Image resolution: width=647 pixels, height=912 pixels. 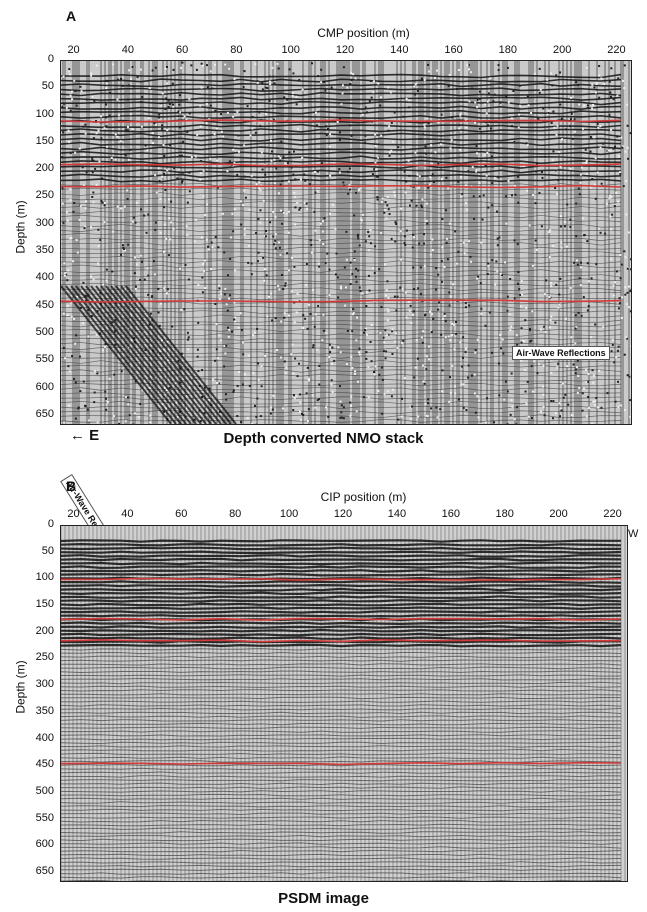 What do you see at coordinates (44, 790) in the screenshot?
I see `panel-b-y-tick: 500` at bounding box center [44, 790].